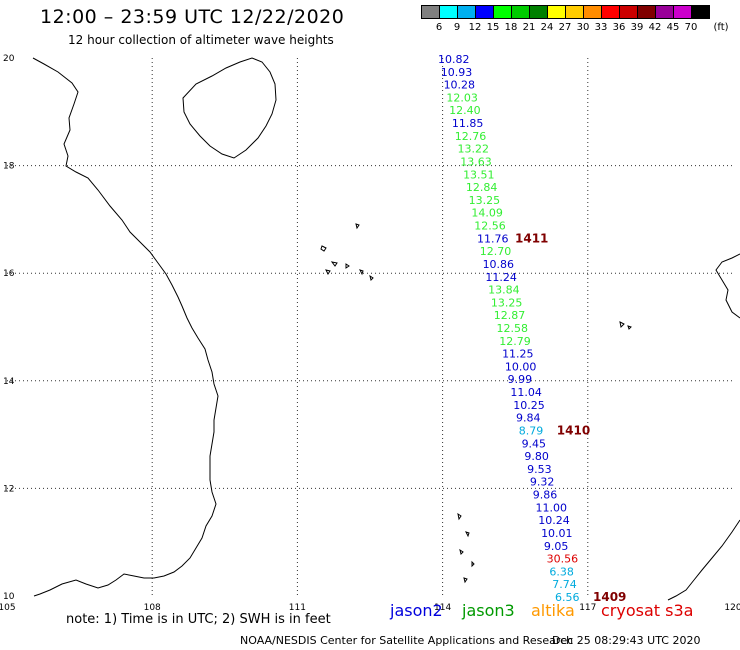  What do you see at coordinates (567, 597) in the screenshot?
I see `wave-height-value: 6.56` at bounding box center [567, 597].